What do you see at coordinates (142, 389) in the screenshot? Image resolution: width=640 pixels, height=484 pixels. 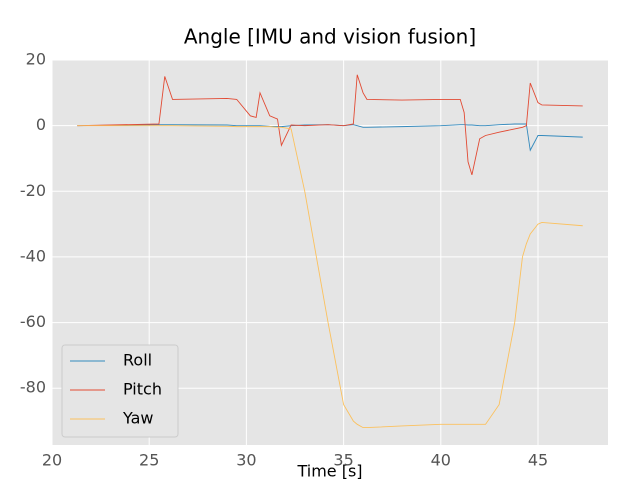 I see `legend-label: Pitch` at bounding box center [142, 389].